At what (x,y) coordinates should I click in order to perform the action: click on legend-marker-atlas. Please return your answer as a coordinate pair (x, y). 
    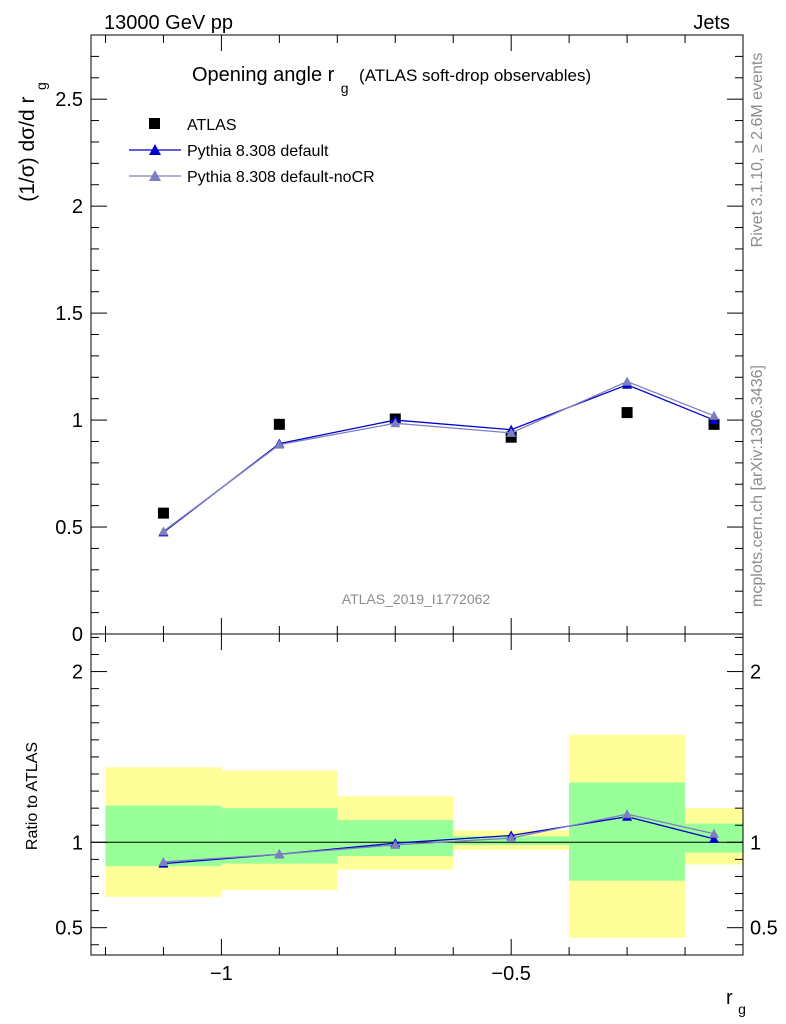
    Looking at the image, I should click on (154, 123).